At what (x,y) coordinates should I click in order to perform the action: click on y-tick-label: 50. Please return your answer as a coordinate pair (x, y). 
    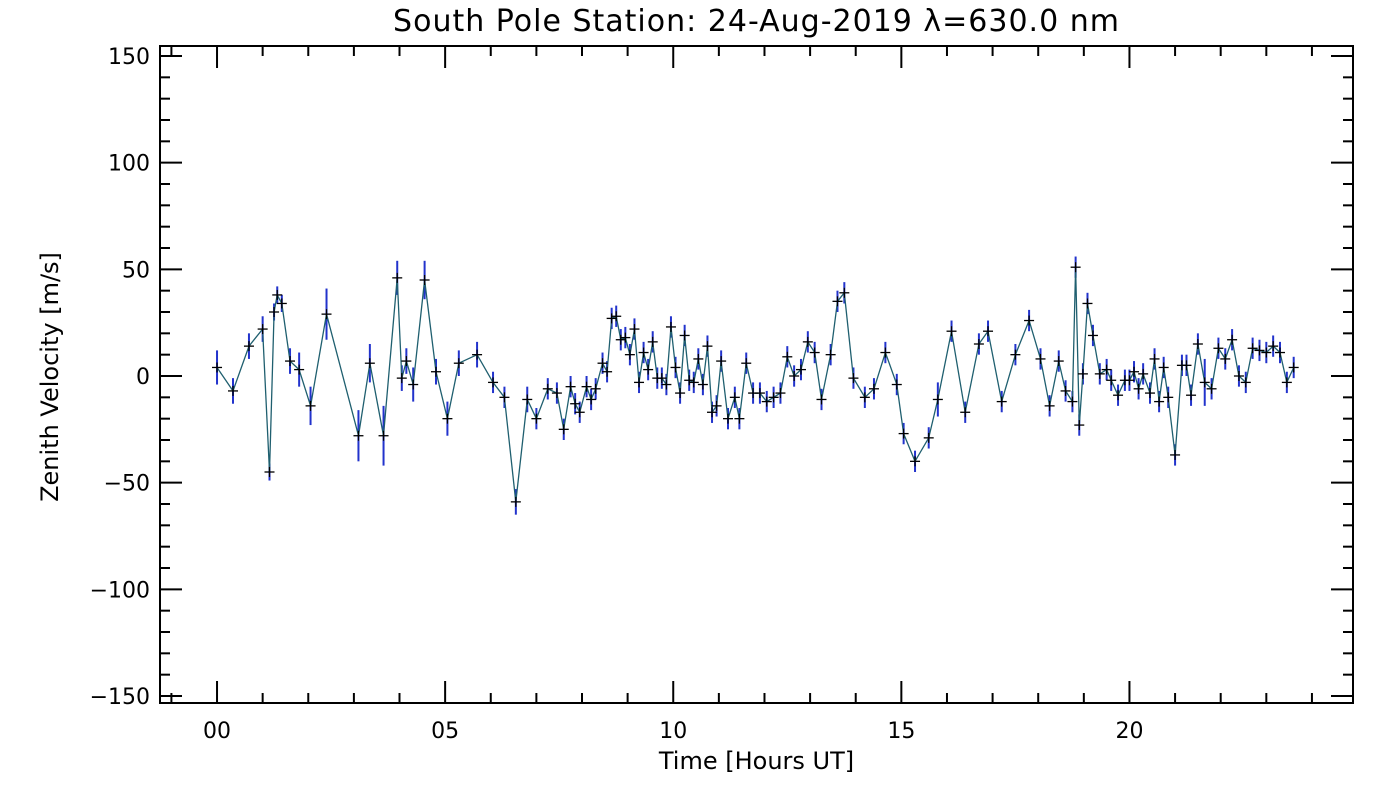
    Looking at the image, I should click on (136, 270).